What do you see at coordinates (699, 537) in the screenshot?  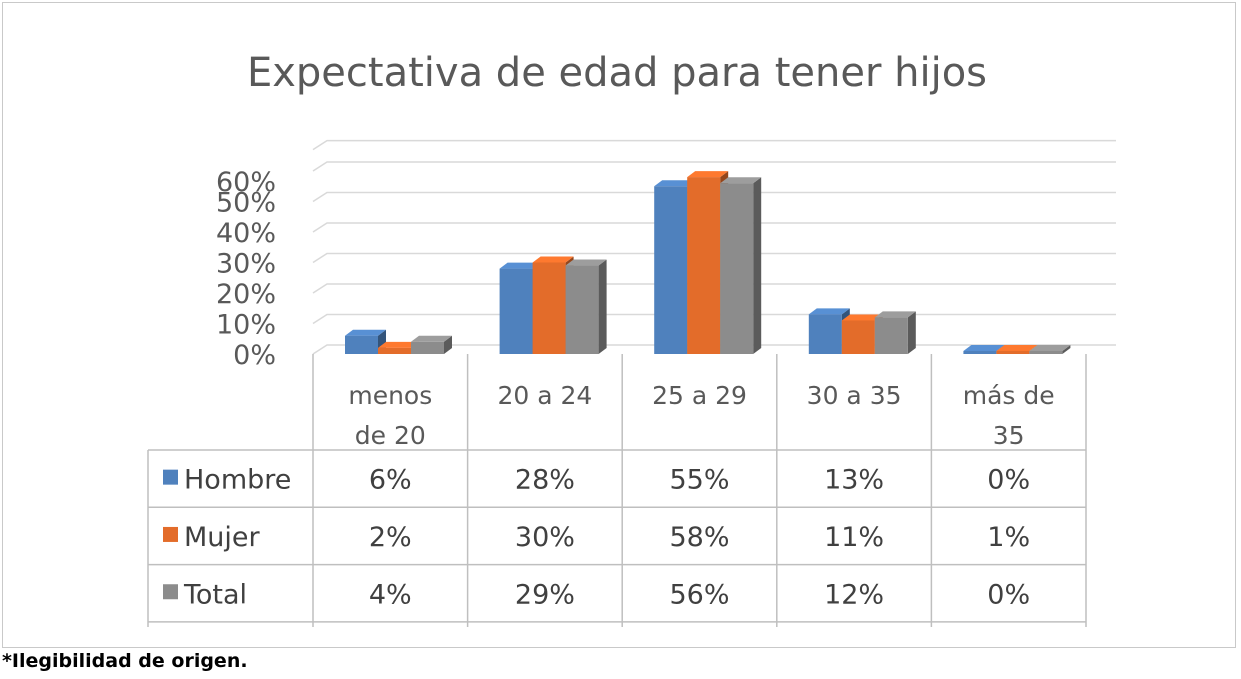 I see `data-label: 58%` at bounding box center [699, 537].